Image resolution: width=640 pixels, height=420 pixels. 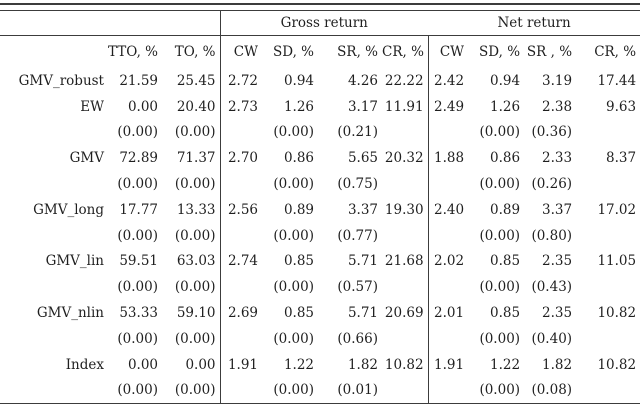 What do you see at coordinates (196, 80) in the screenshot?
I see `cell: 25.45` at bounding box center [196, 80].